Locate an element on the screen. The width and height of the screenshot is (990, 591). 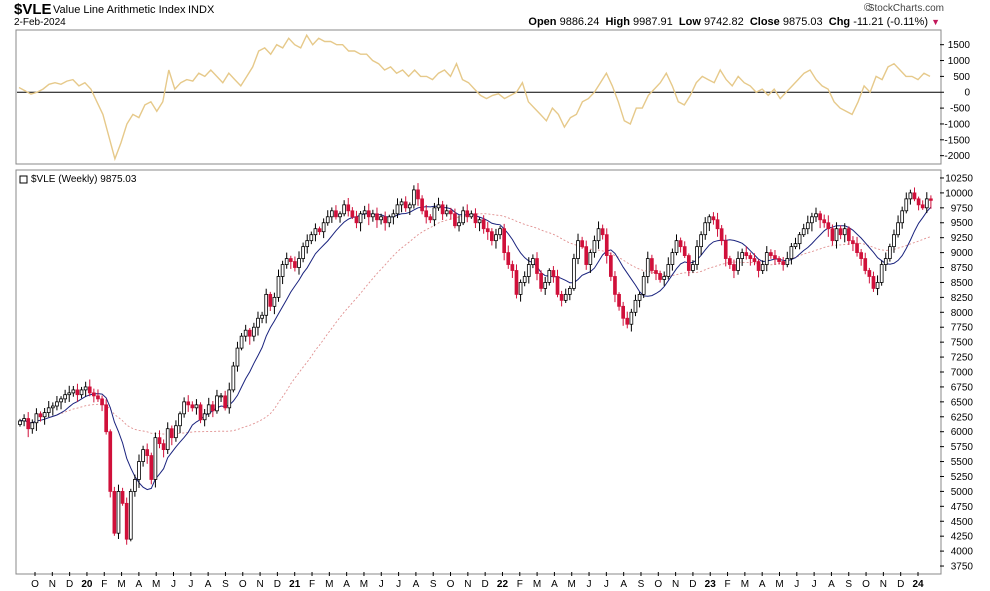
high-label: High is located at coordinates (617, 22).